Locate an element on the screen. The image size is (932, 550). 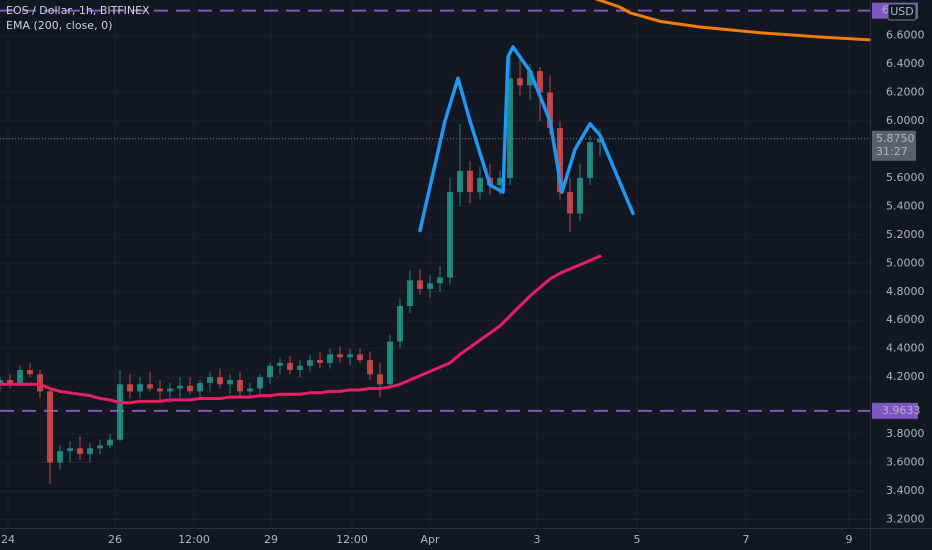
pattern-drawing is located at coordinates (526, 139).